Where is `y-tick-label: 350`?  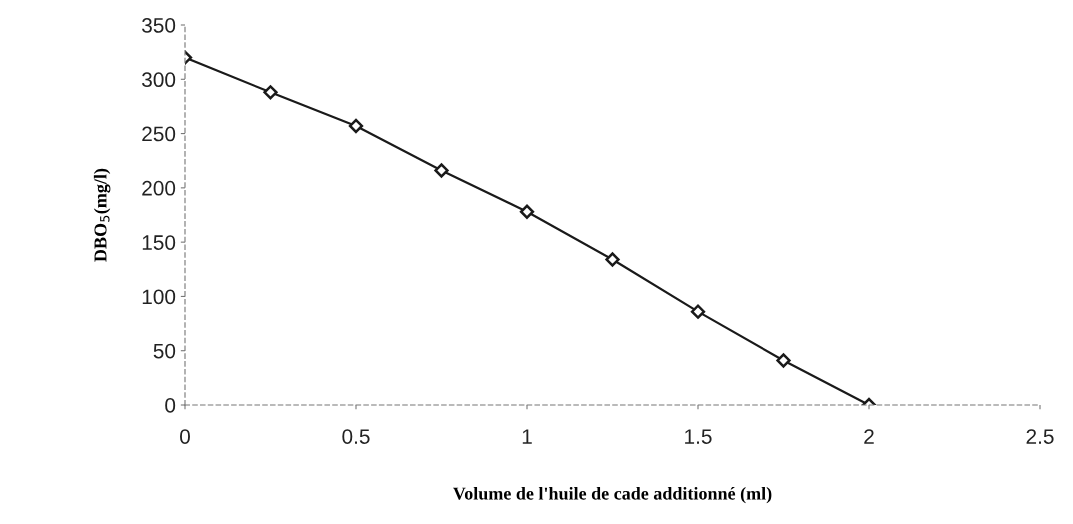
y-tick-label: 350 is located at coordinates (159, 25).